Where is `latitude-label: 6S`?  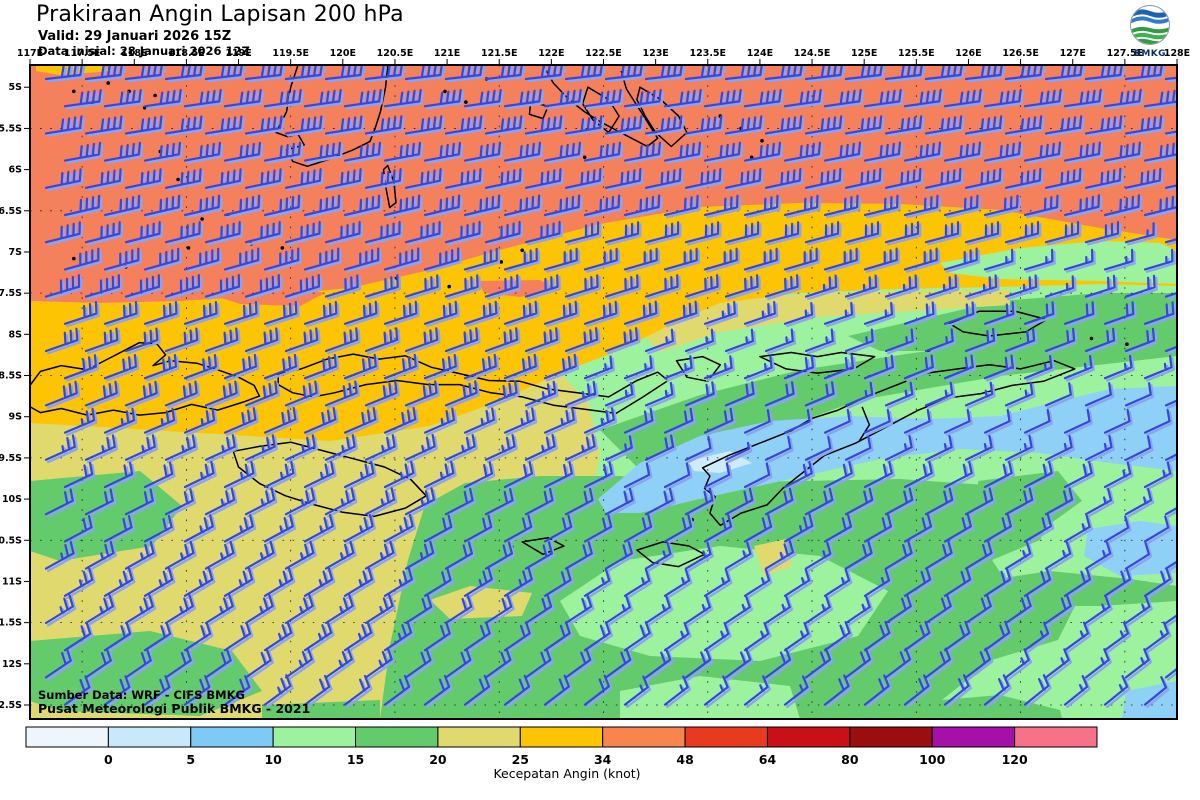
latitude-label: 6S is located at coordinates (16, 170).